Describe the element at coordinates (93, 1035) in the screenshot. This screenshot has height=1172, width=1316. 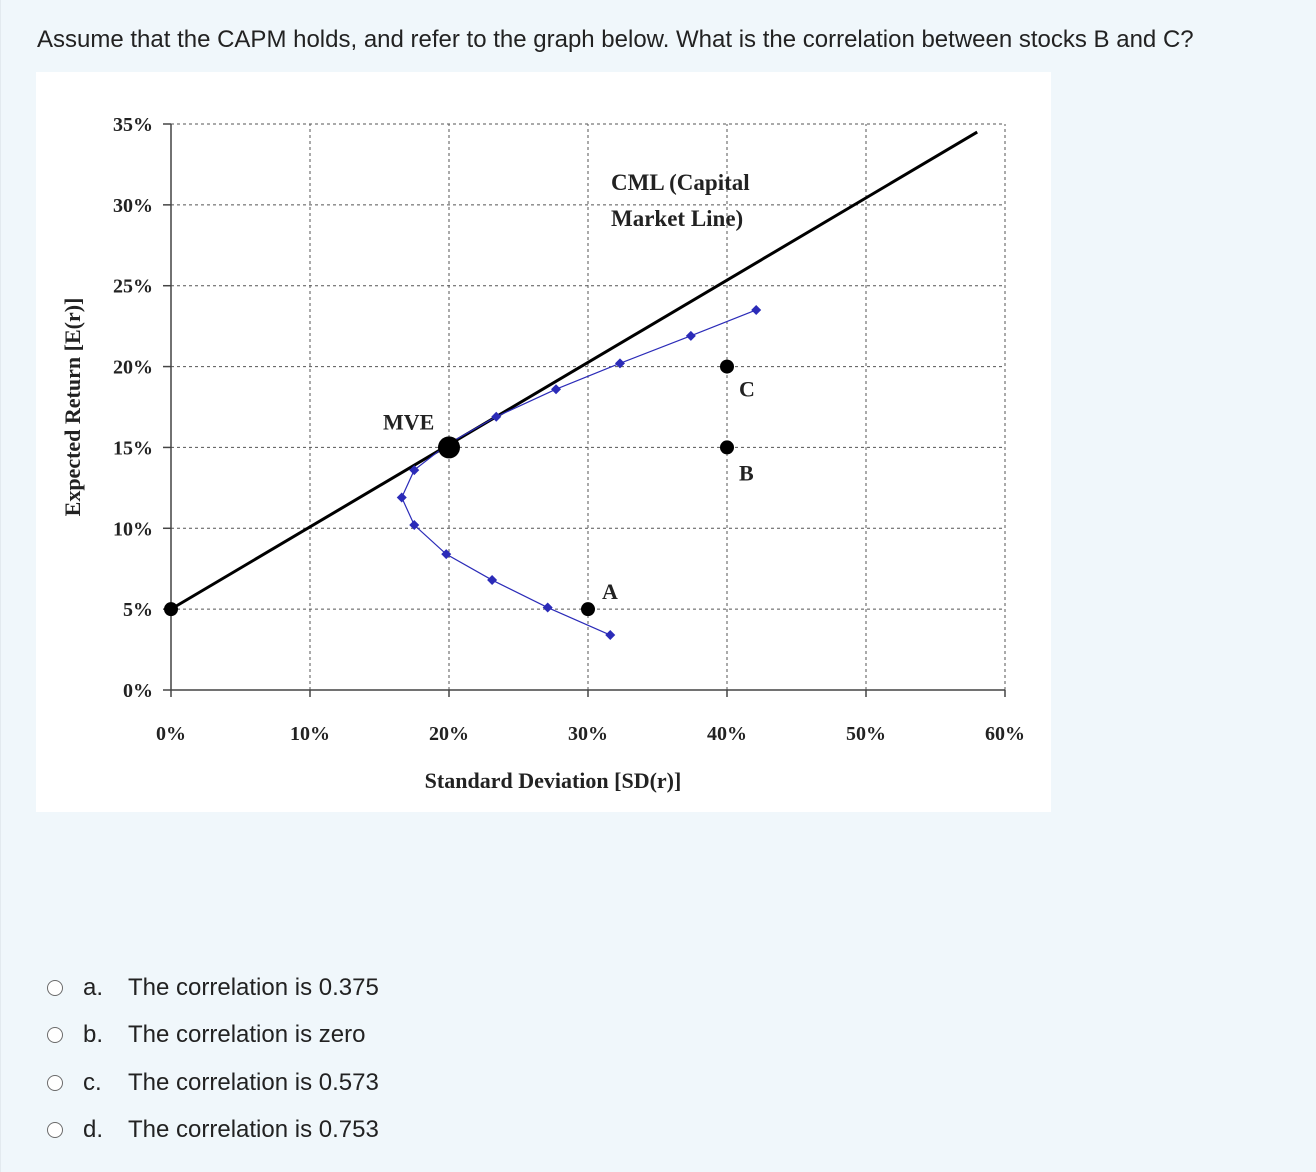
I see `answer-letter: b.` at that location.